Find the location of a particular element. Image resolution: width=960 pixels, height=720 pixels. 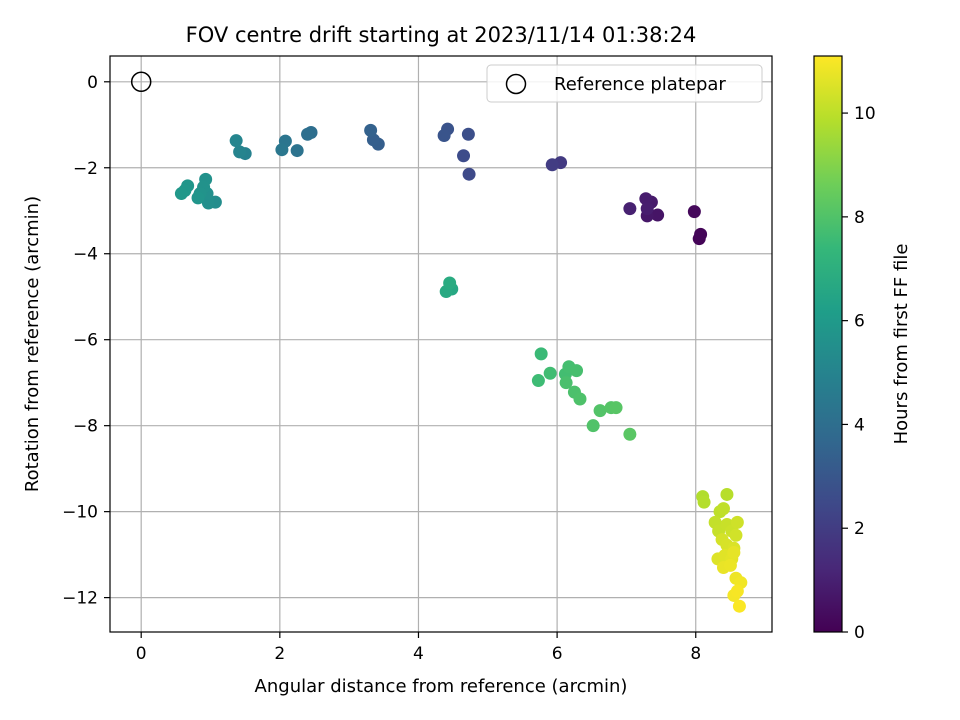

x-axis-label: Angular distance from reference (arcmin) is located at coordinates (441, 686).